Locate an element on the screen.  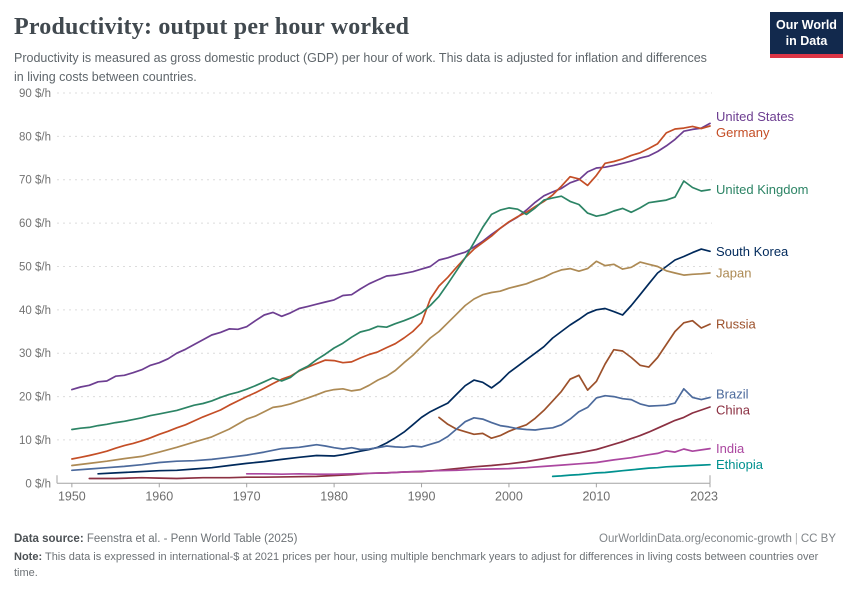
series-line-brazil is located at coordinates (391, 429).